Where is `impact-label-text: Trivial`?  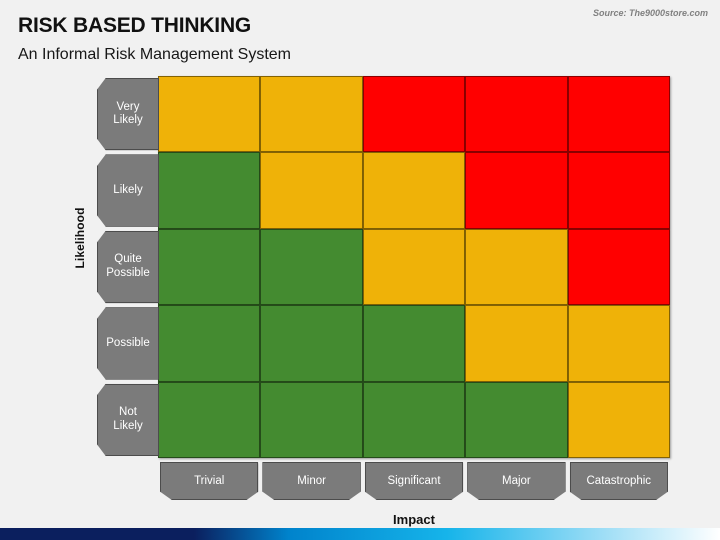
impact-label-text: Trivial is located at coordinates (209, 481).